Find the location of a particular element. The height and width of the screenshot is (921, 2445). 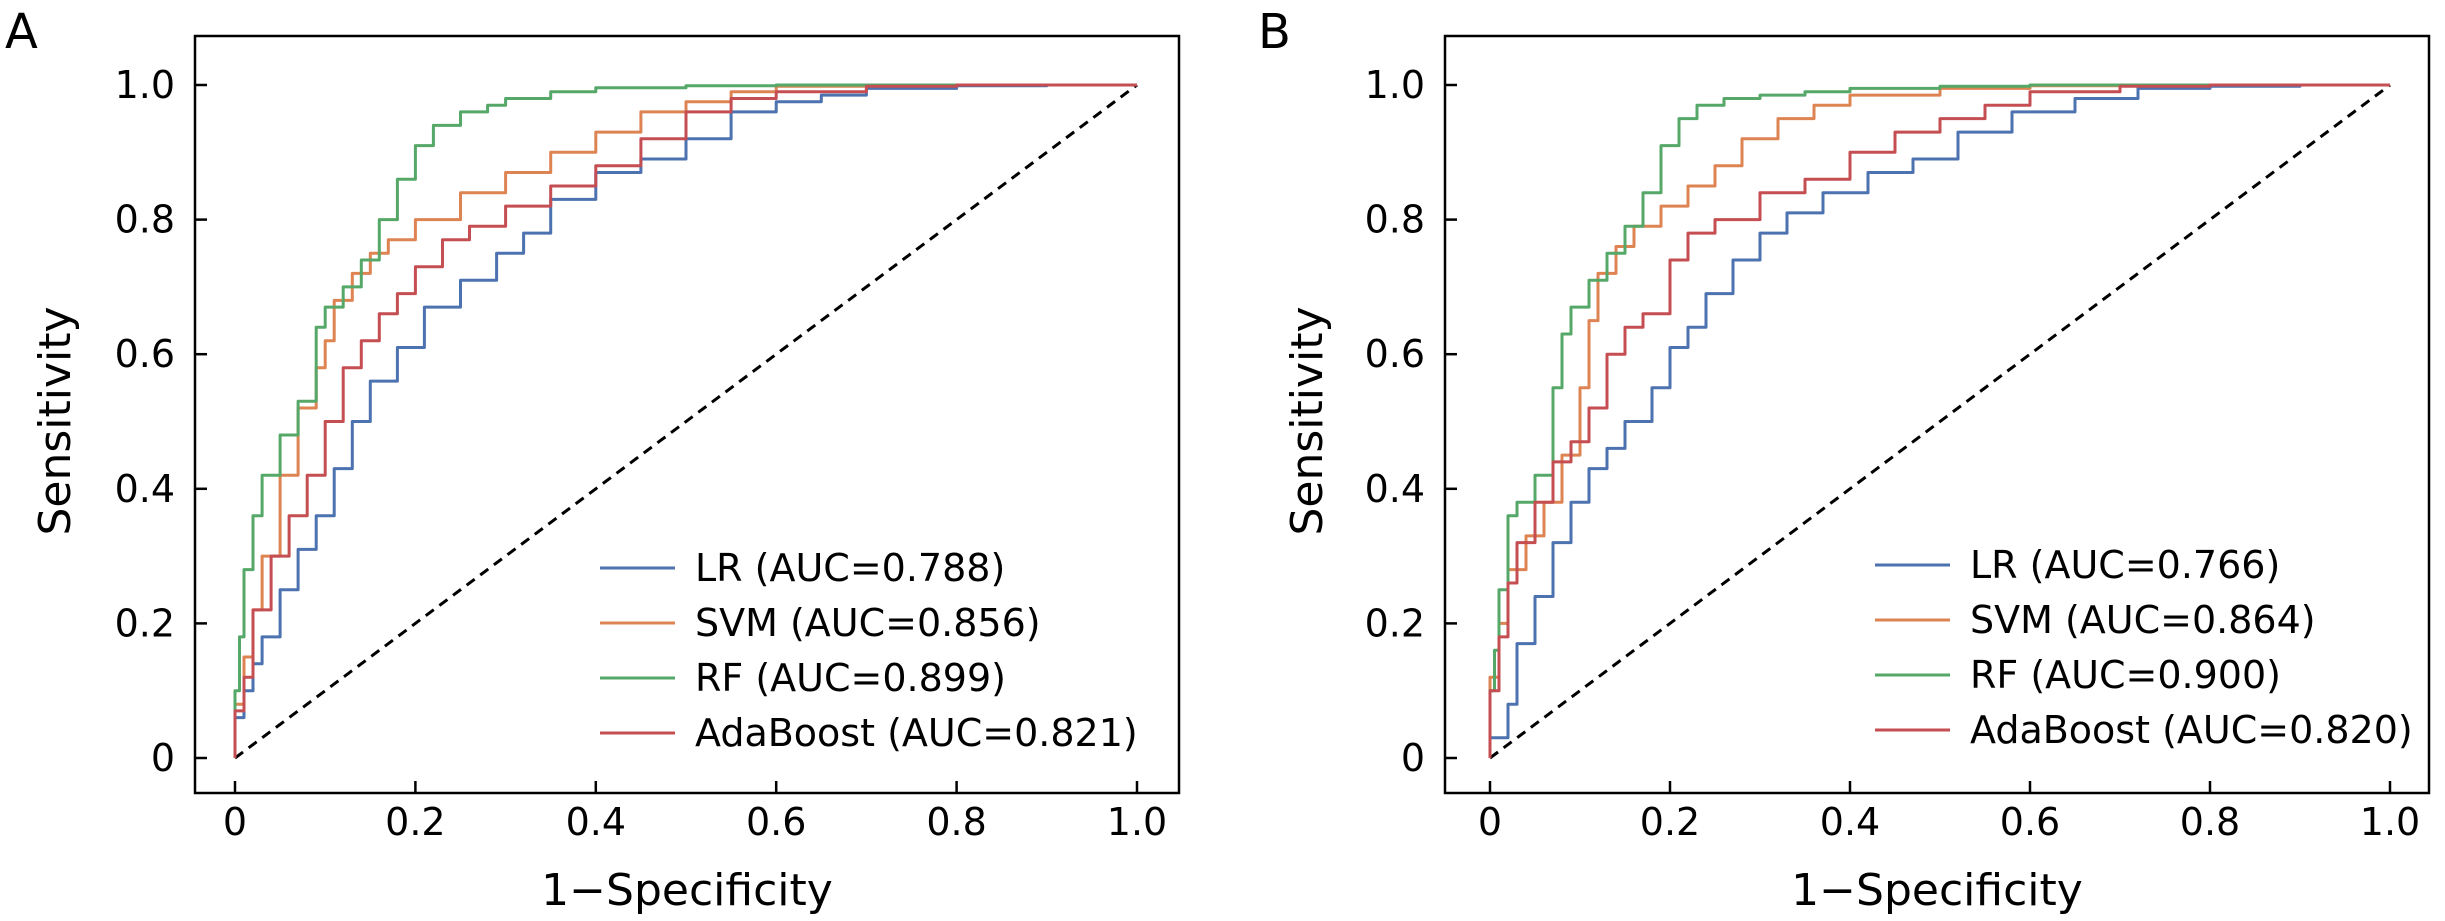

legend-label: RF (AUC=0.900) is located at coordinates (2125, 675).